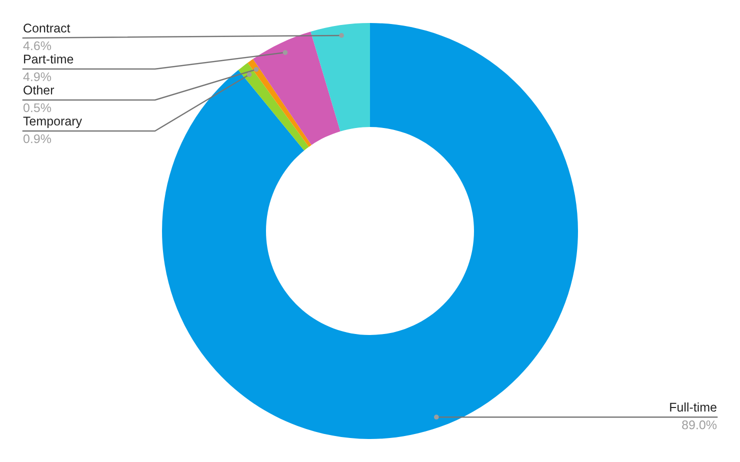 This screenshot has width=740, height=462. Describe the element at coordinates (693, 407) in the screenshot. I see `slice-label: Full-time` at that location.